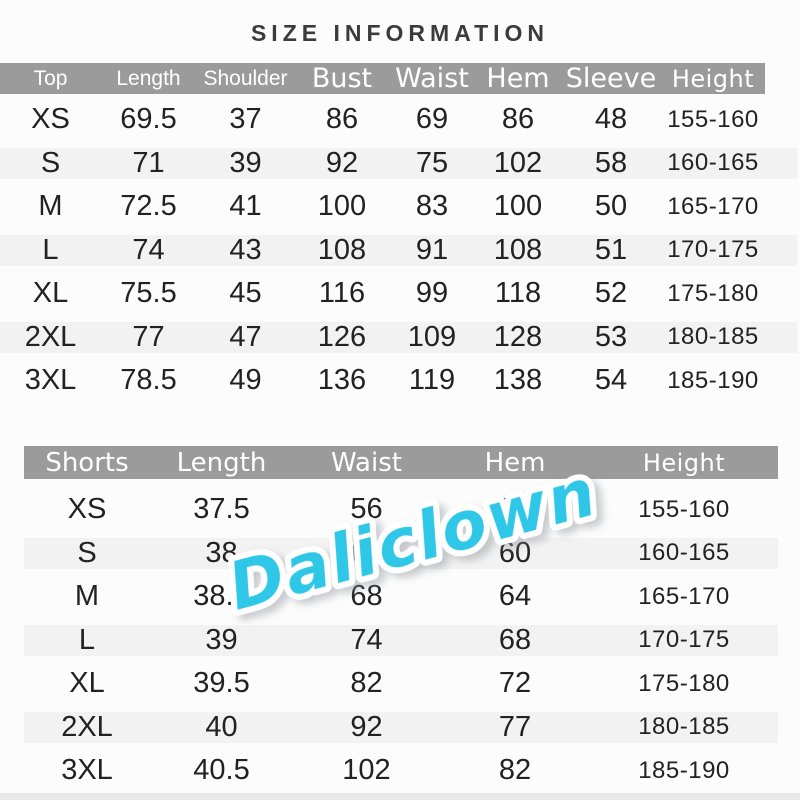  I want to click on measurement-cell: 69.5, so click(148, 119).